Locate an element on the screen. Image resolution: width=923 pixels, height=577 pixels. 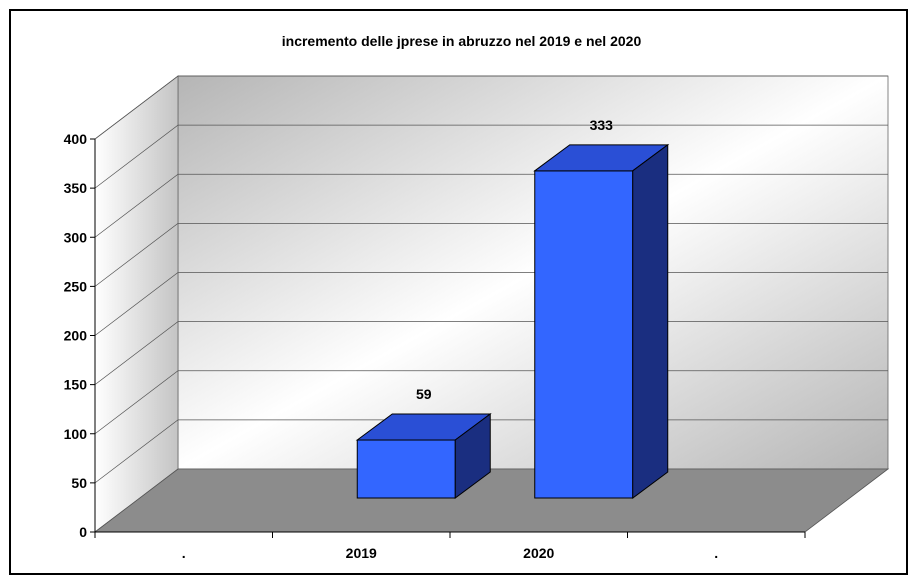
y-tick-label: 150 is located at coordinates (76, 385).